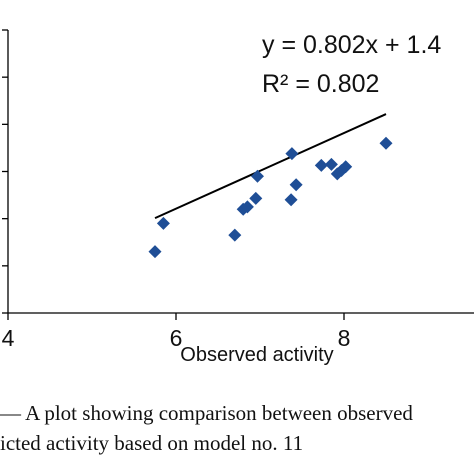  I want to click on y-ticks, so click(5, 171).